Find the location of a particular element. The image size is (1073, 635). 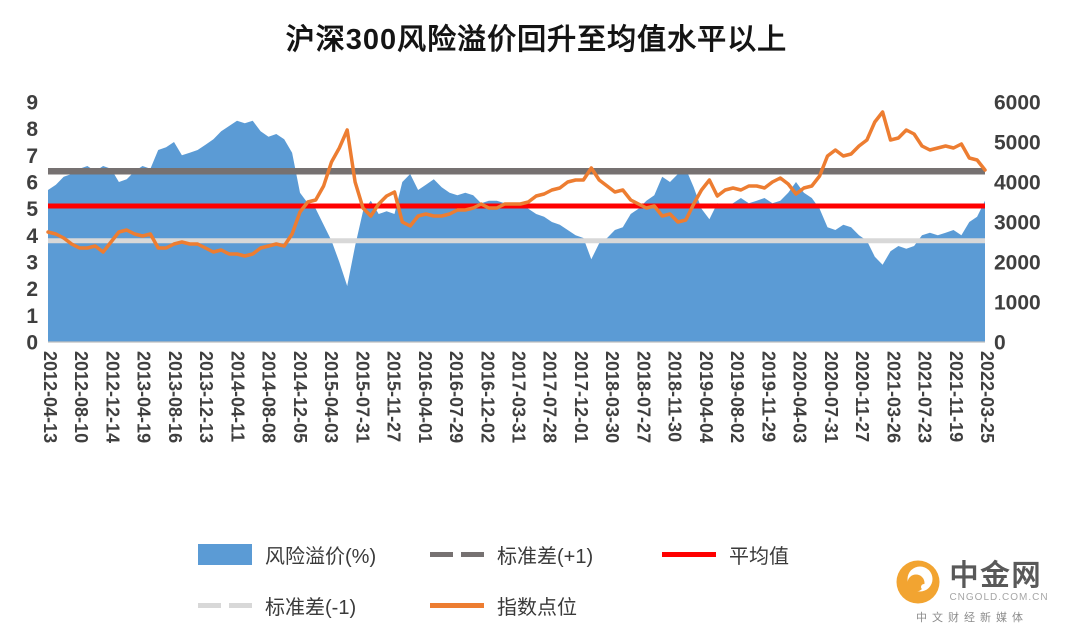

left-axis-tick-label: 0 is located at coordinates (32, 343).